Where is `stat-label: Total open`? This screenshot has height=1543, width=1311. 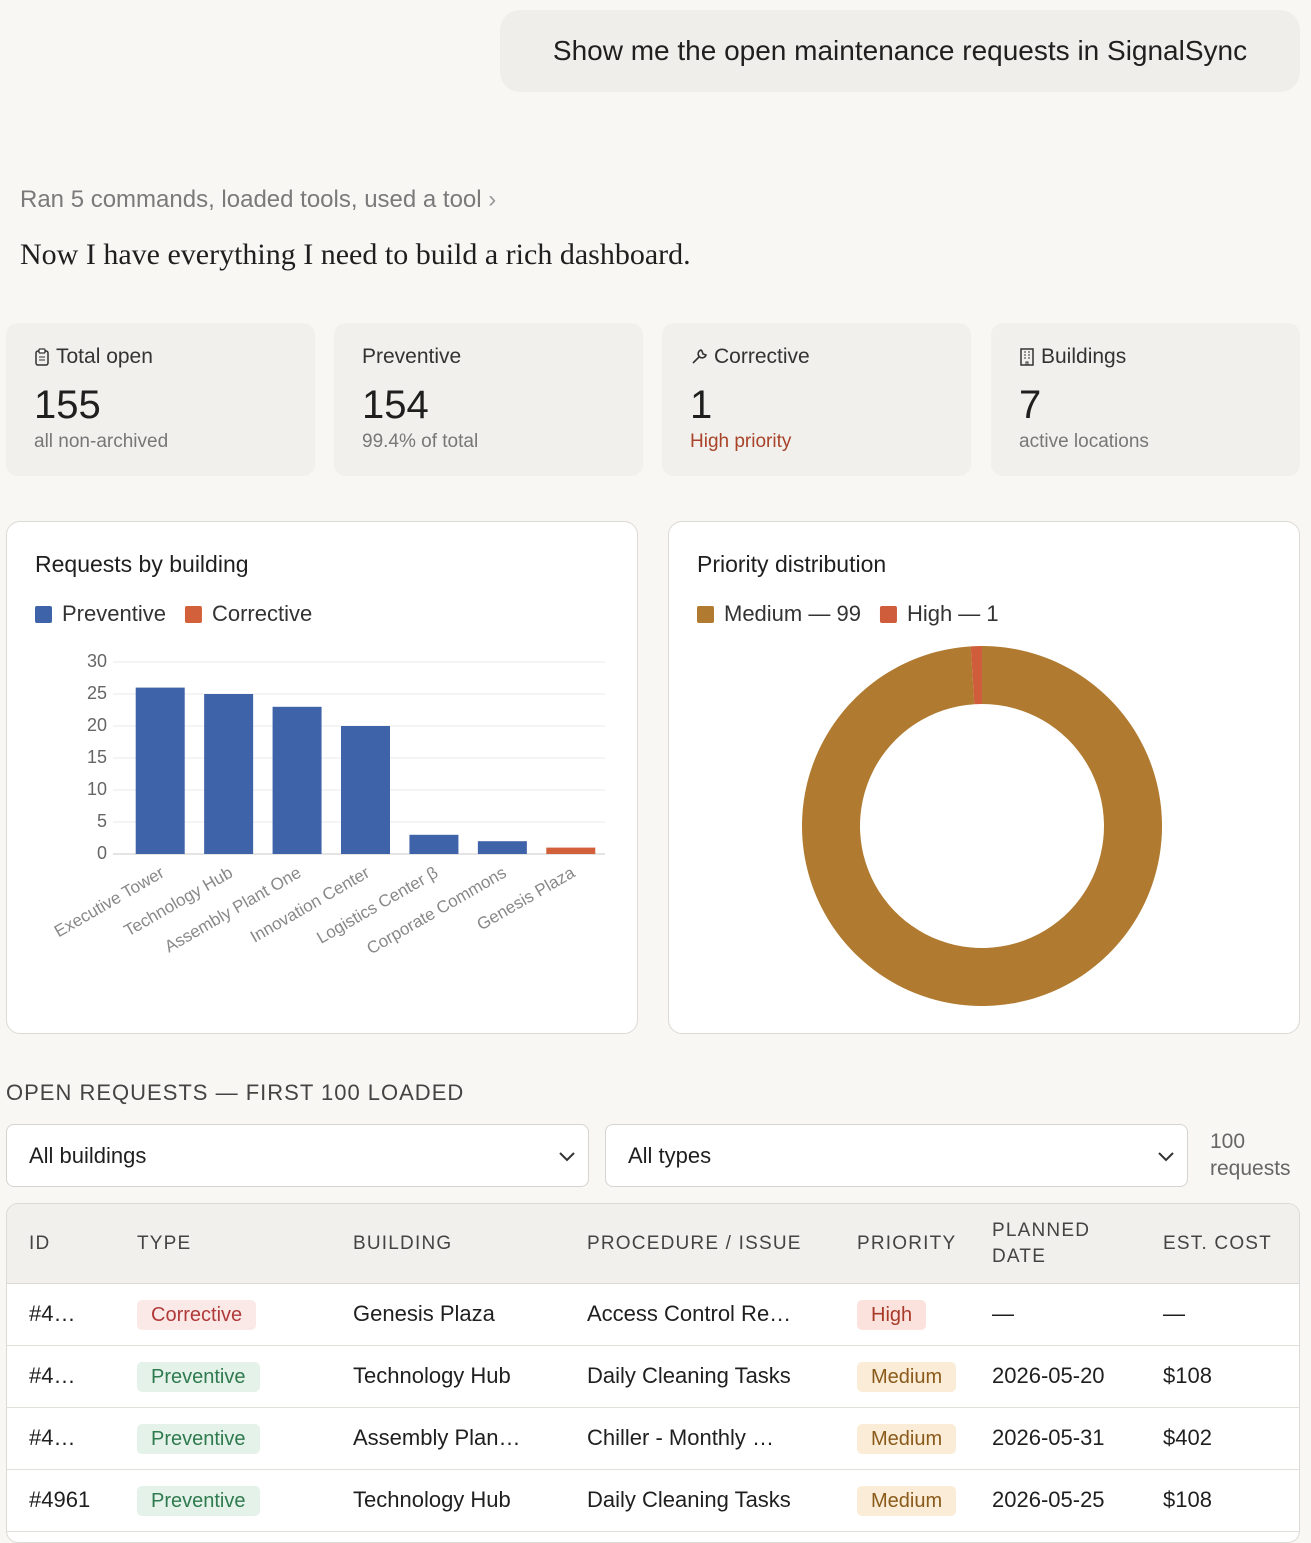 stat-label: Total open is located at coordinates (104, 356).